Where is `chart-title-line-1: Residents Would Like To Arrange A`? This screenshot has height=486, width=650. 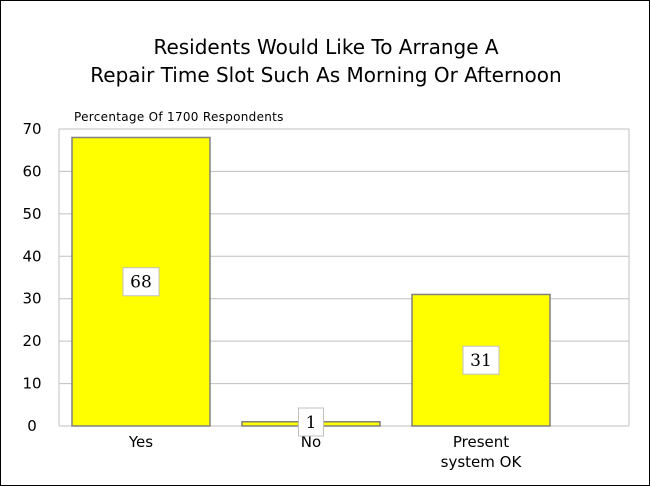
chart-title-line-1: Residents Would Like To Arrange A is located at coordinates (325, 47).